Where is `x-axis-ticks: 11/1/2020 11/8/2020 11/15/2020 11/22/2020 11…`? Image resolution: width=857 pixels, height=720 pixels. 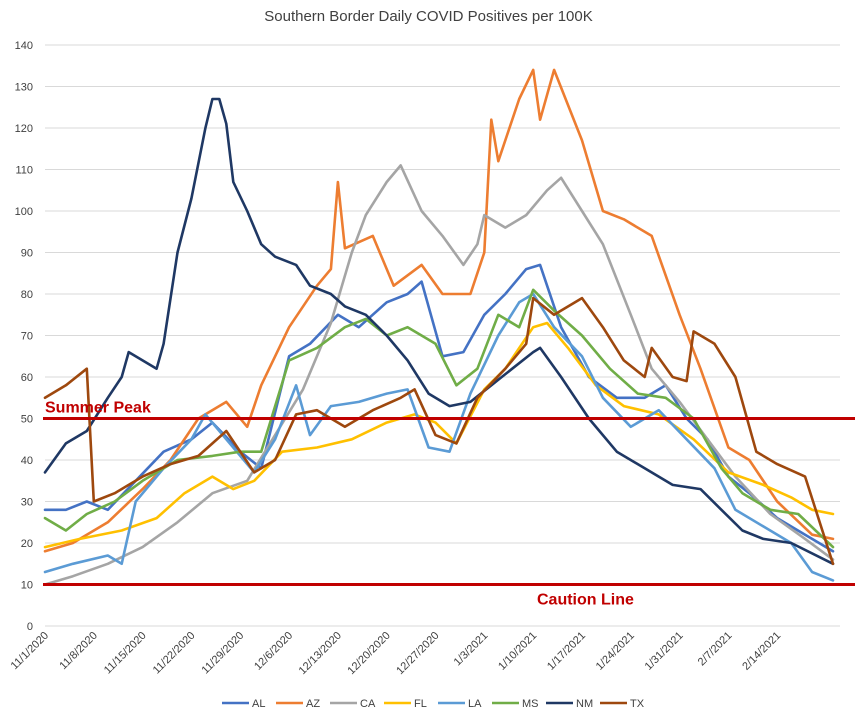 x-axis-ticks: 11/1/2020 11/8/2020 11/15/2020 11/22/2020 11… is located at coordinates (396, 653).